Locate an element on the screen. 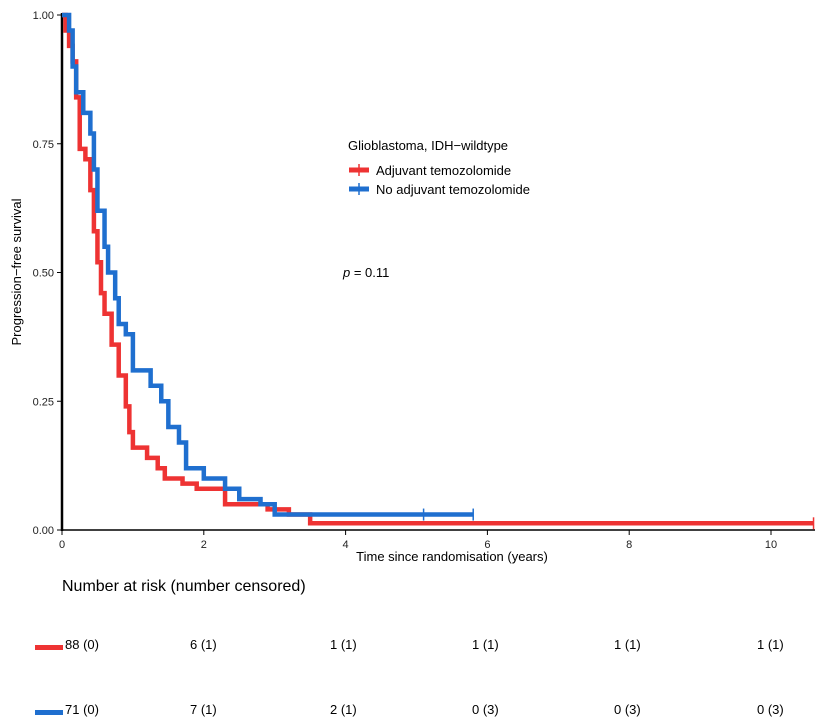  x-axis-label: Time since randomisation (years) is located at coordinates (452, 556).